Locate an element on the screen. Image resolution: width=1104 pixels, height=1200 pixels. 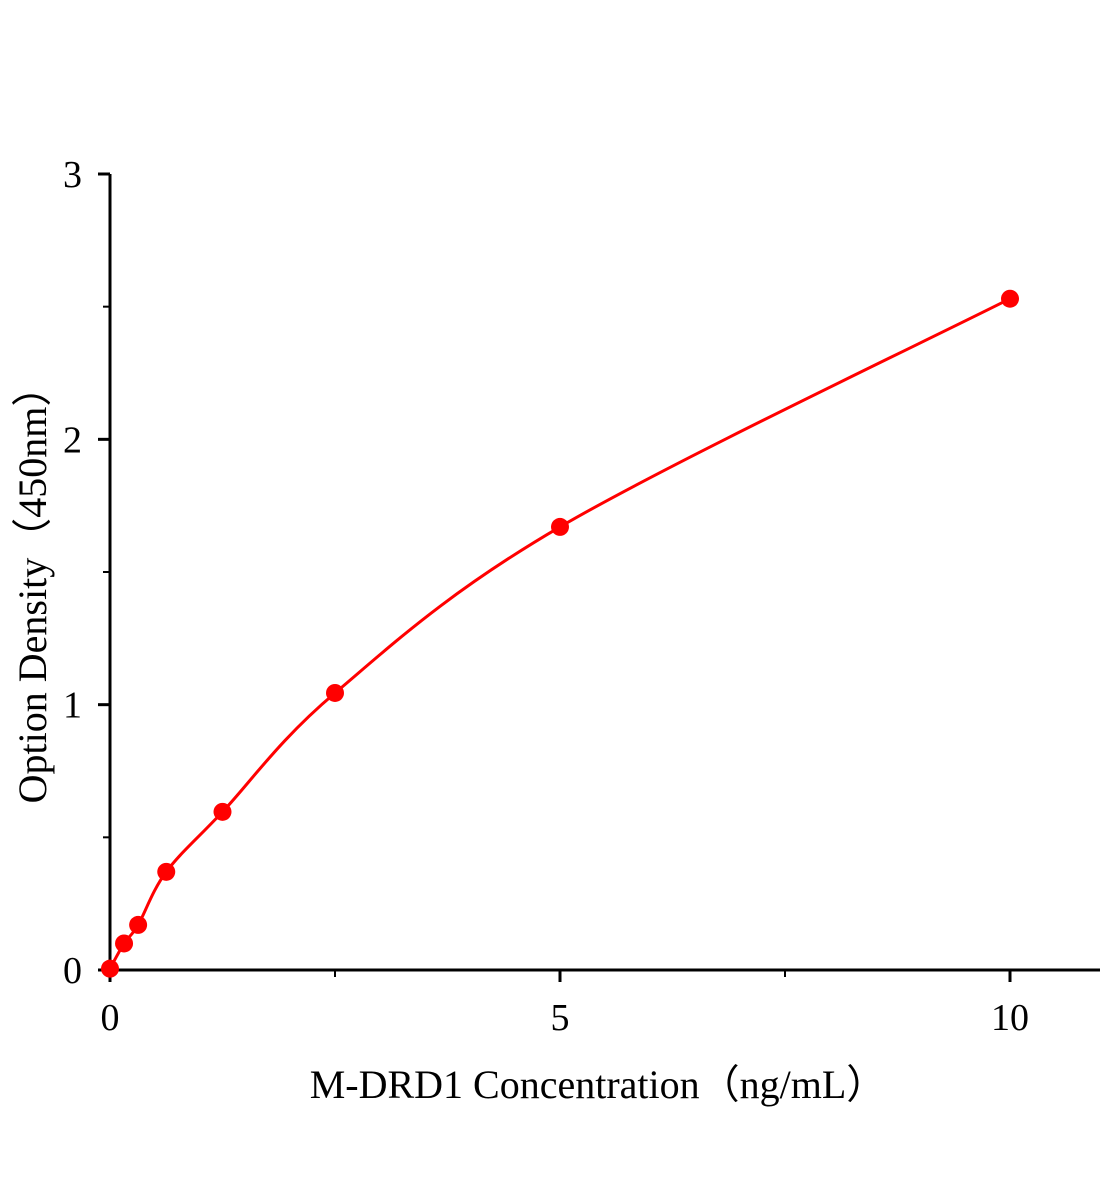
x-tick-label: 5 is located at coordinates (560, 1018).